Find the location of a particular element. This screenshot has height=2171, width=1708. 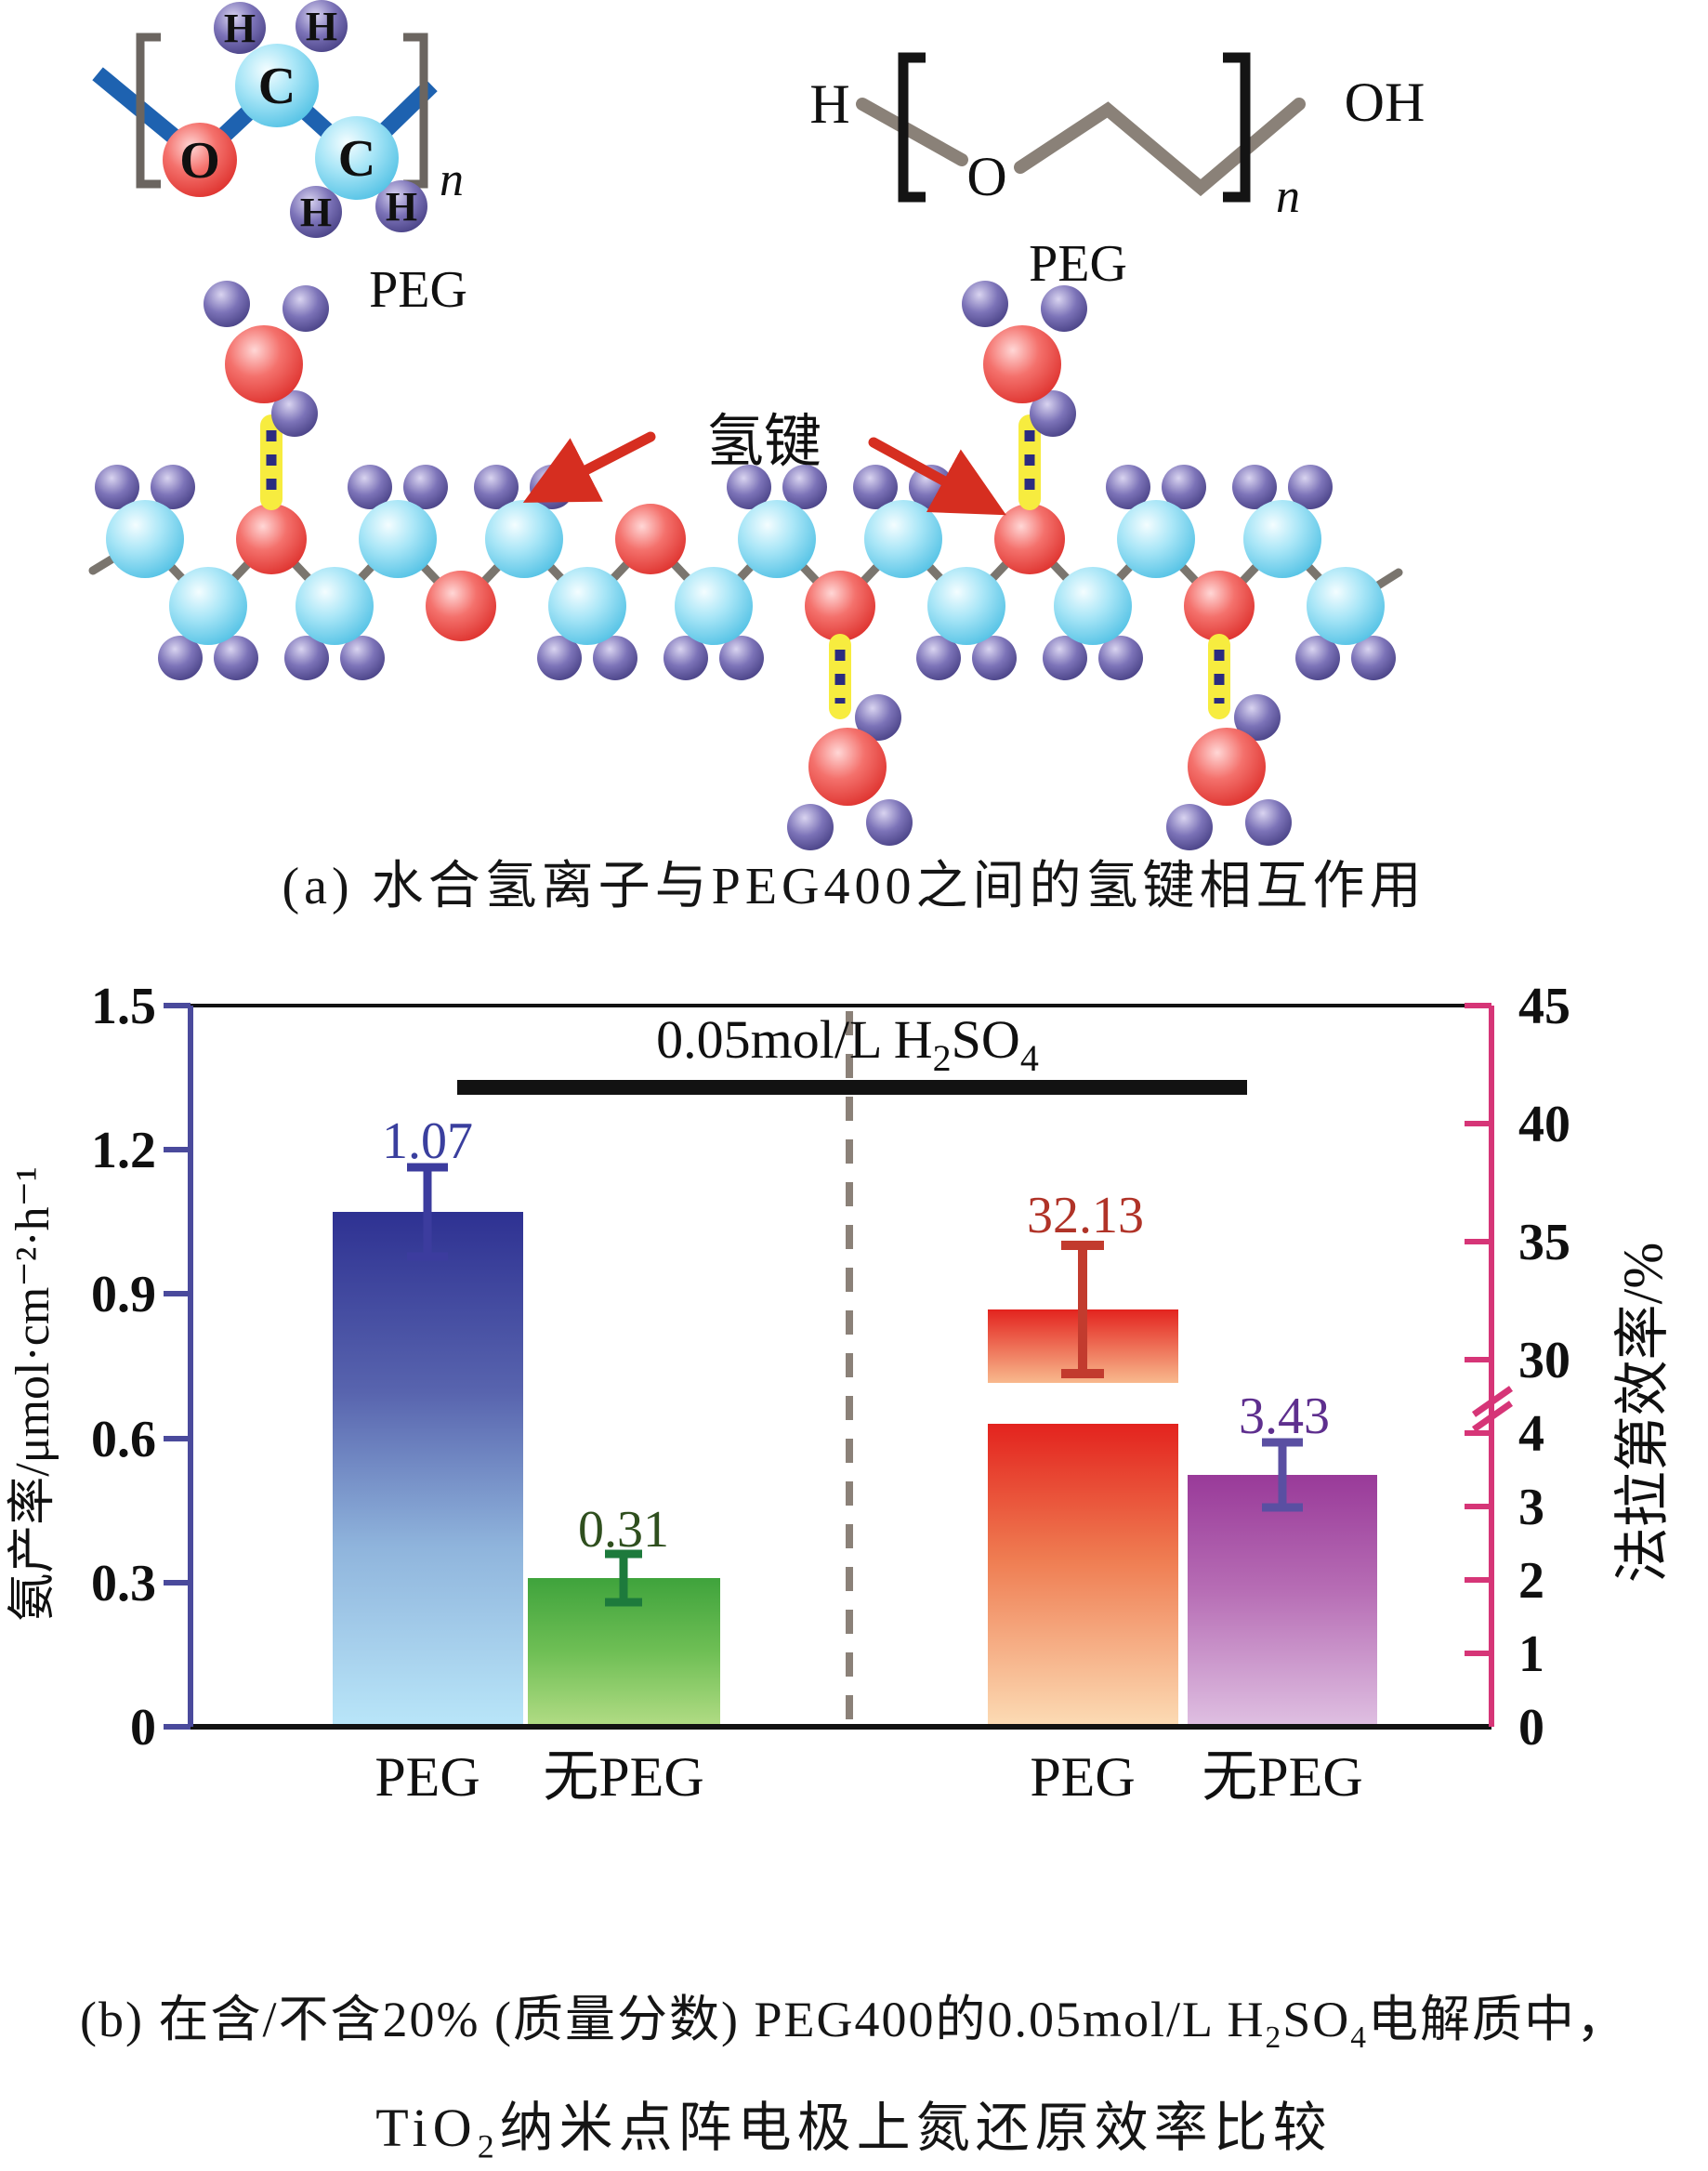

tick-label: 40 is located at coordinates (1544, 1125).